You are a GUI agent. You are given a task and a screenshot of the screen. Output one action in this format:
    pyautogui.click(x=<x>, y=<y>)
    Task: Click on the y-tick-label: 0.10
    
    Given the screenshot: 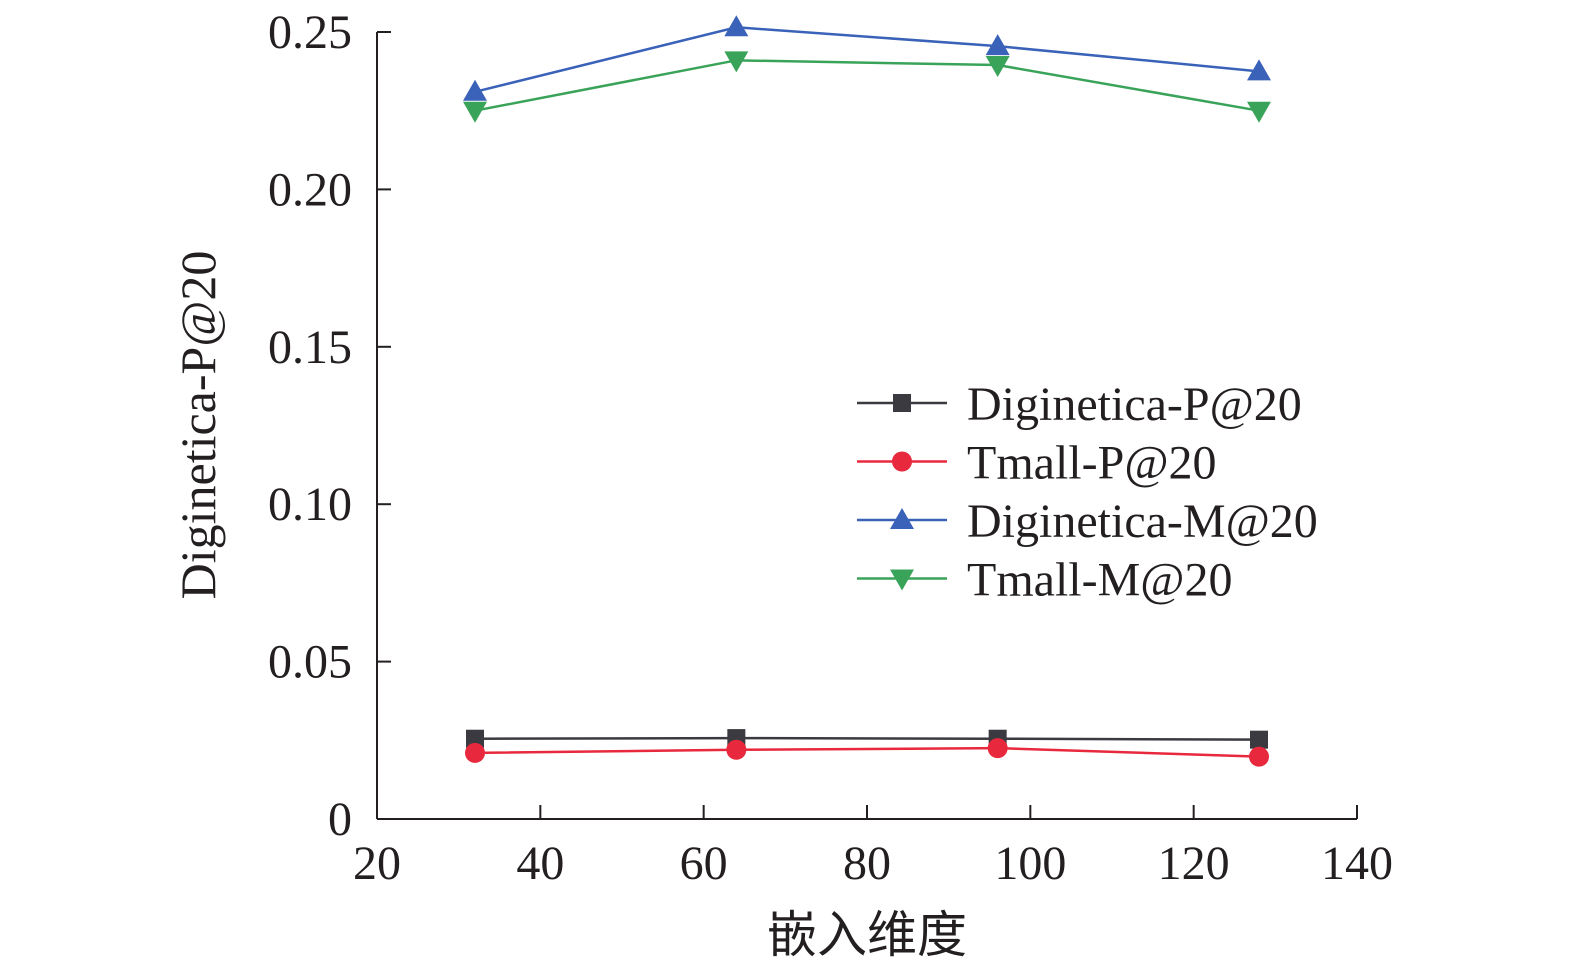 What is the action you would take?
    pyautogui.click(x=310, y=504)
    